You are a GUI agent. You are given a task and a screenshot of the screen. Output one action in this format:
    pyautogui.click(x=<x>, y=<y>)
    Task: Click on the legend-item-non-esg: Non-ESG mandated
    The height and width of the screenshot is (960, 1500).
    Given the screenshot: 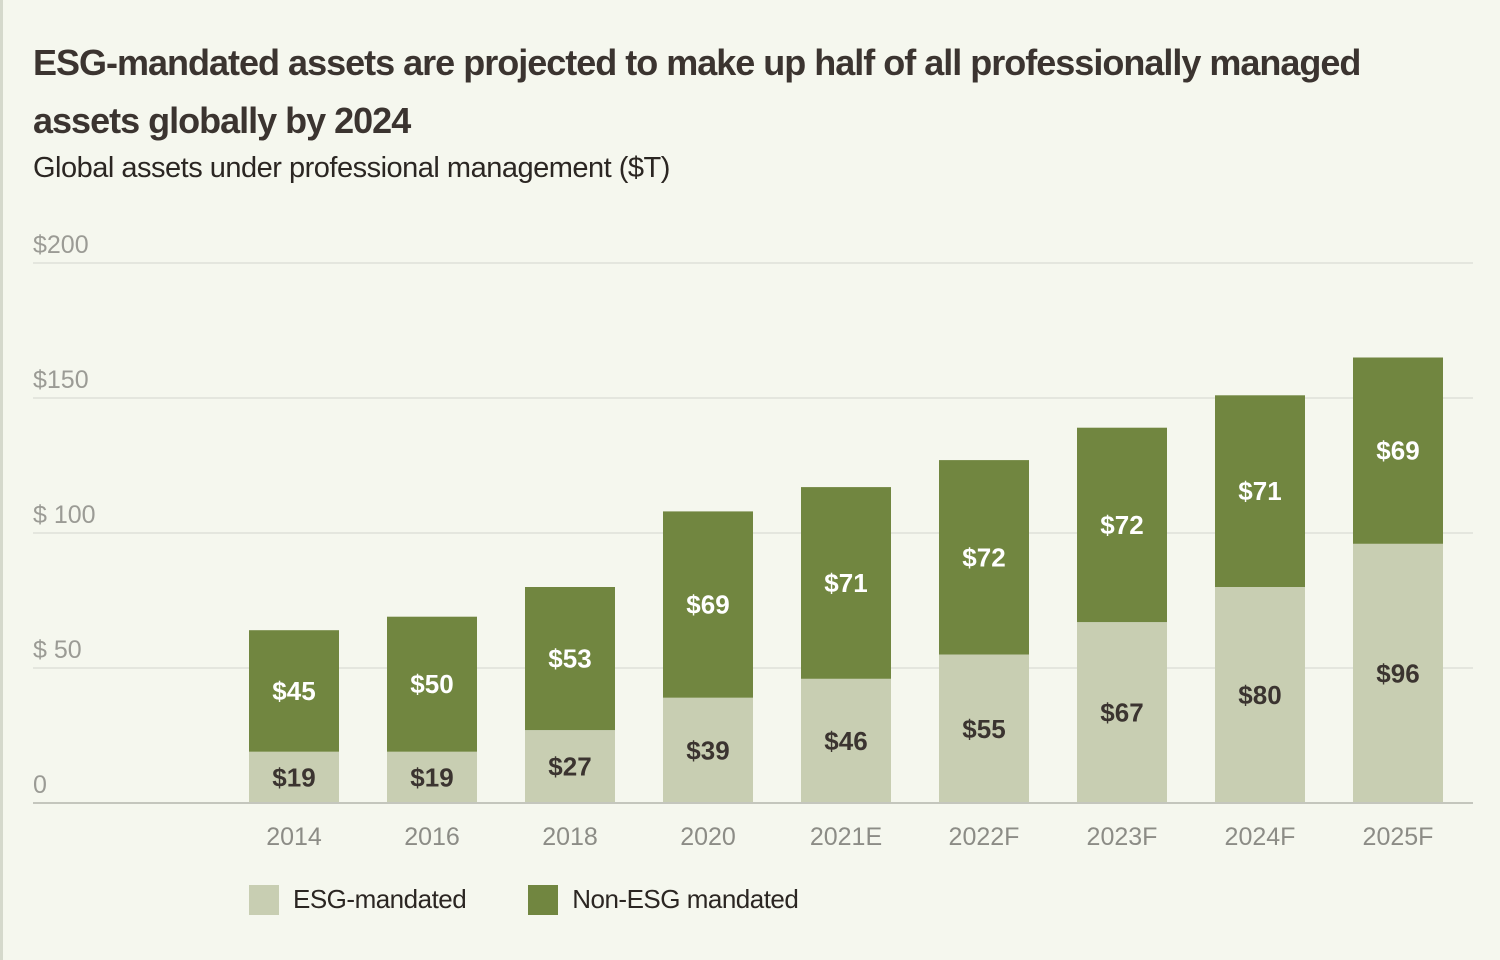 What is the action you would take?
    pyautogui.click(x=663, y=899)
    